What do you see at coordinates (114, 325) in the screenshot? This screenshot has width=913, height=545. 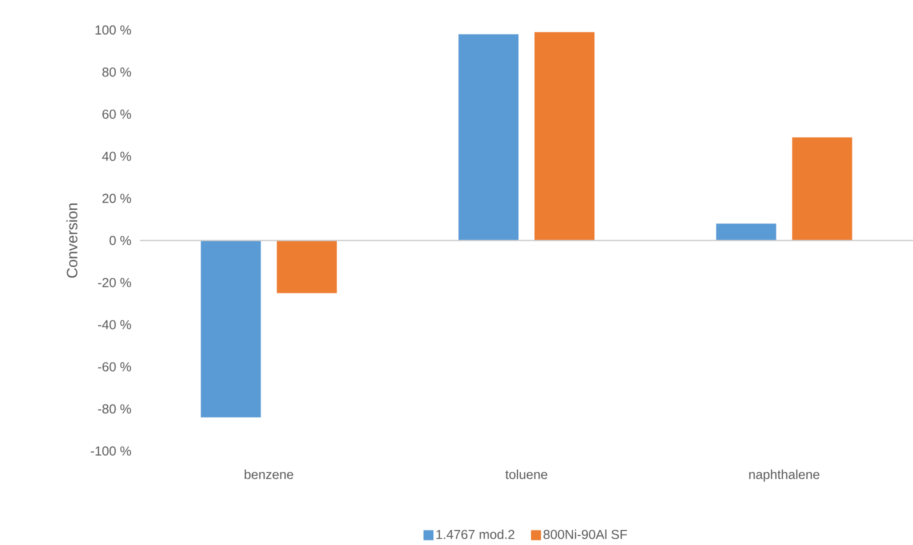 I see `y-tick-label: -40 %` at bounding box center [114, 325].